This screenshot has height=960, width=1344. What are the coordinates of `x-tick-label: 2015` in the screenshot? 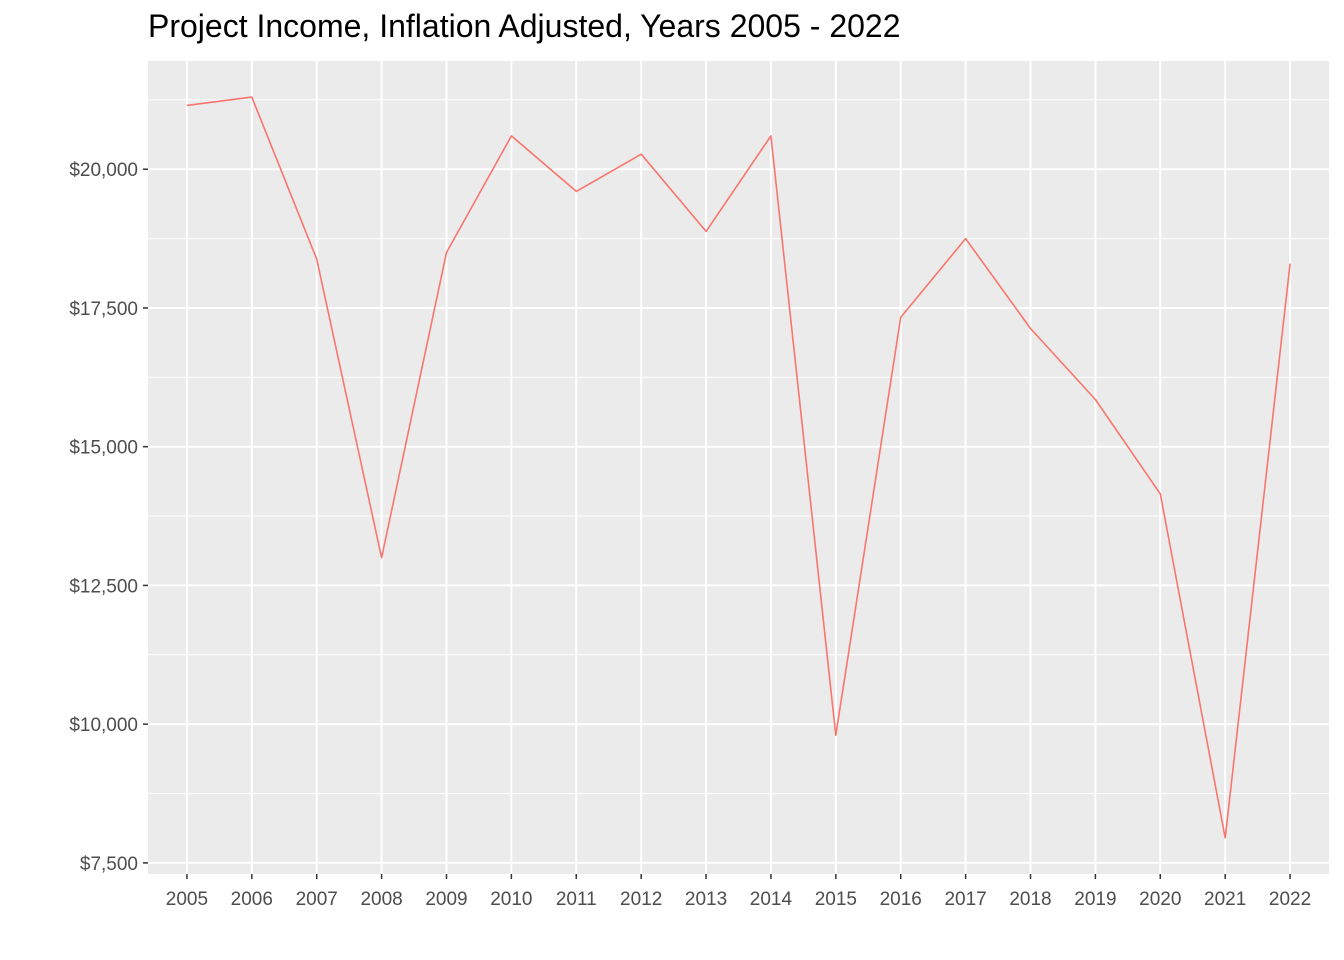 It's located at (836, 899).